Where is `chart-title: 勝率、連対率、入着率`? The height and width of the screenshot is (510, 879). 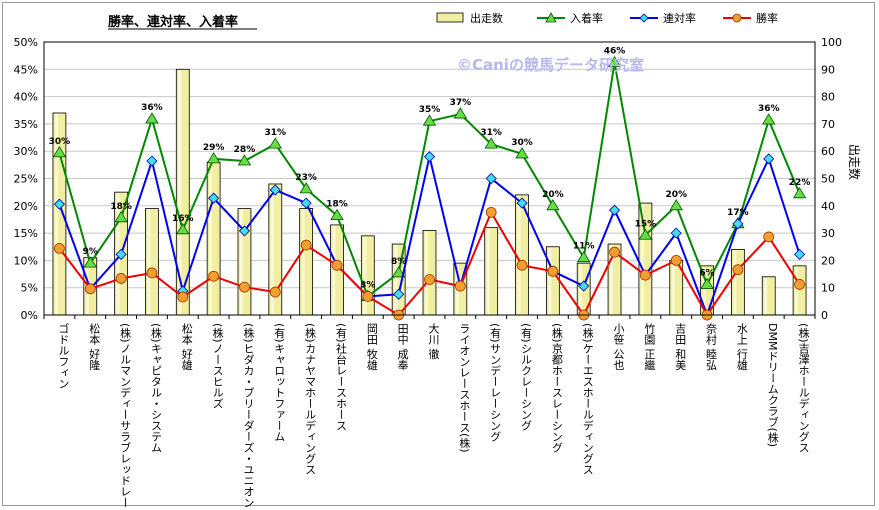 chart-title: 勝率、連対率、入着率 is located at coordinates (173, 22).